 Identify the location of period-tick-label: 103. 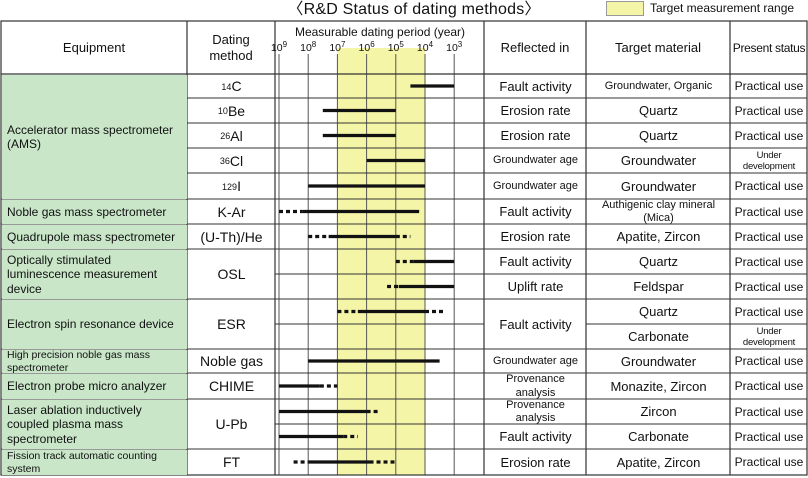
(454, 47).